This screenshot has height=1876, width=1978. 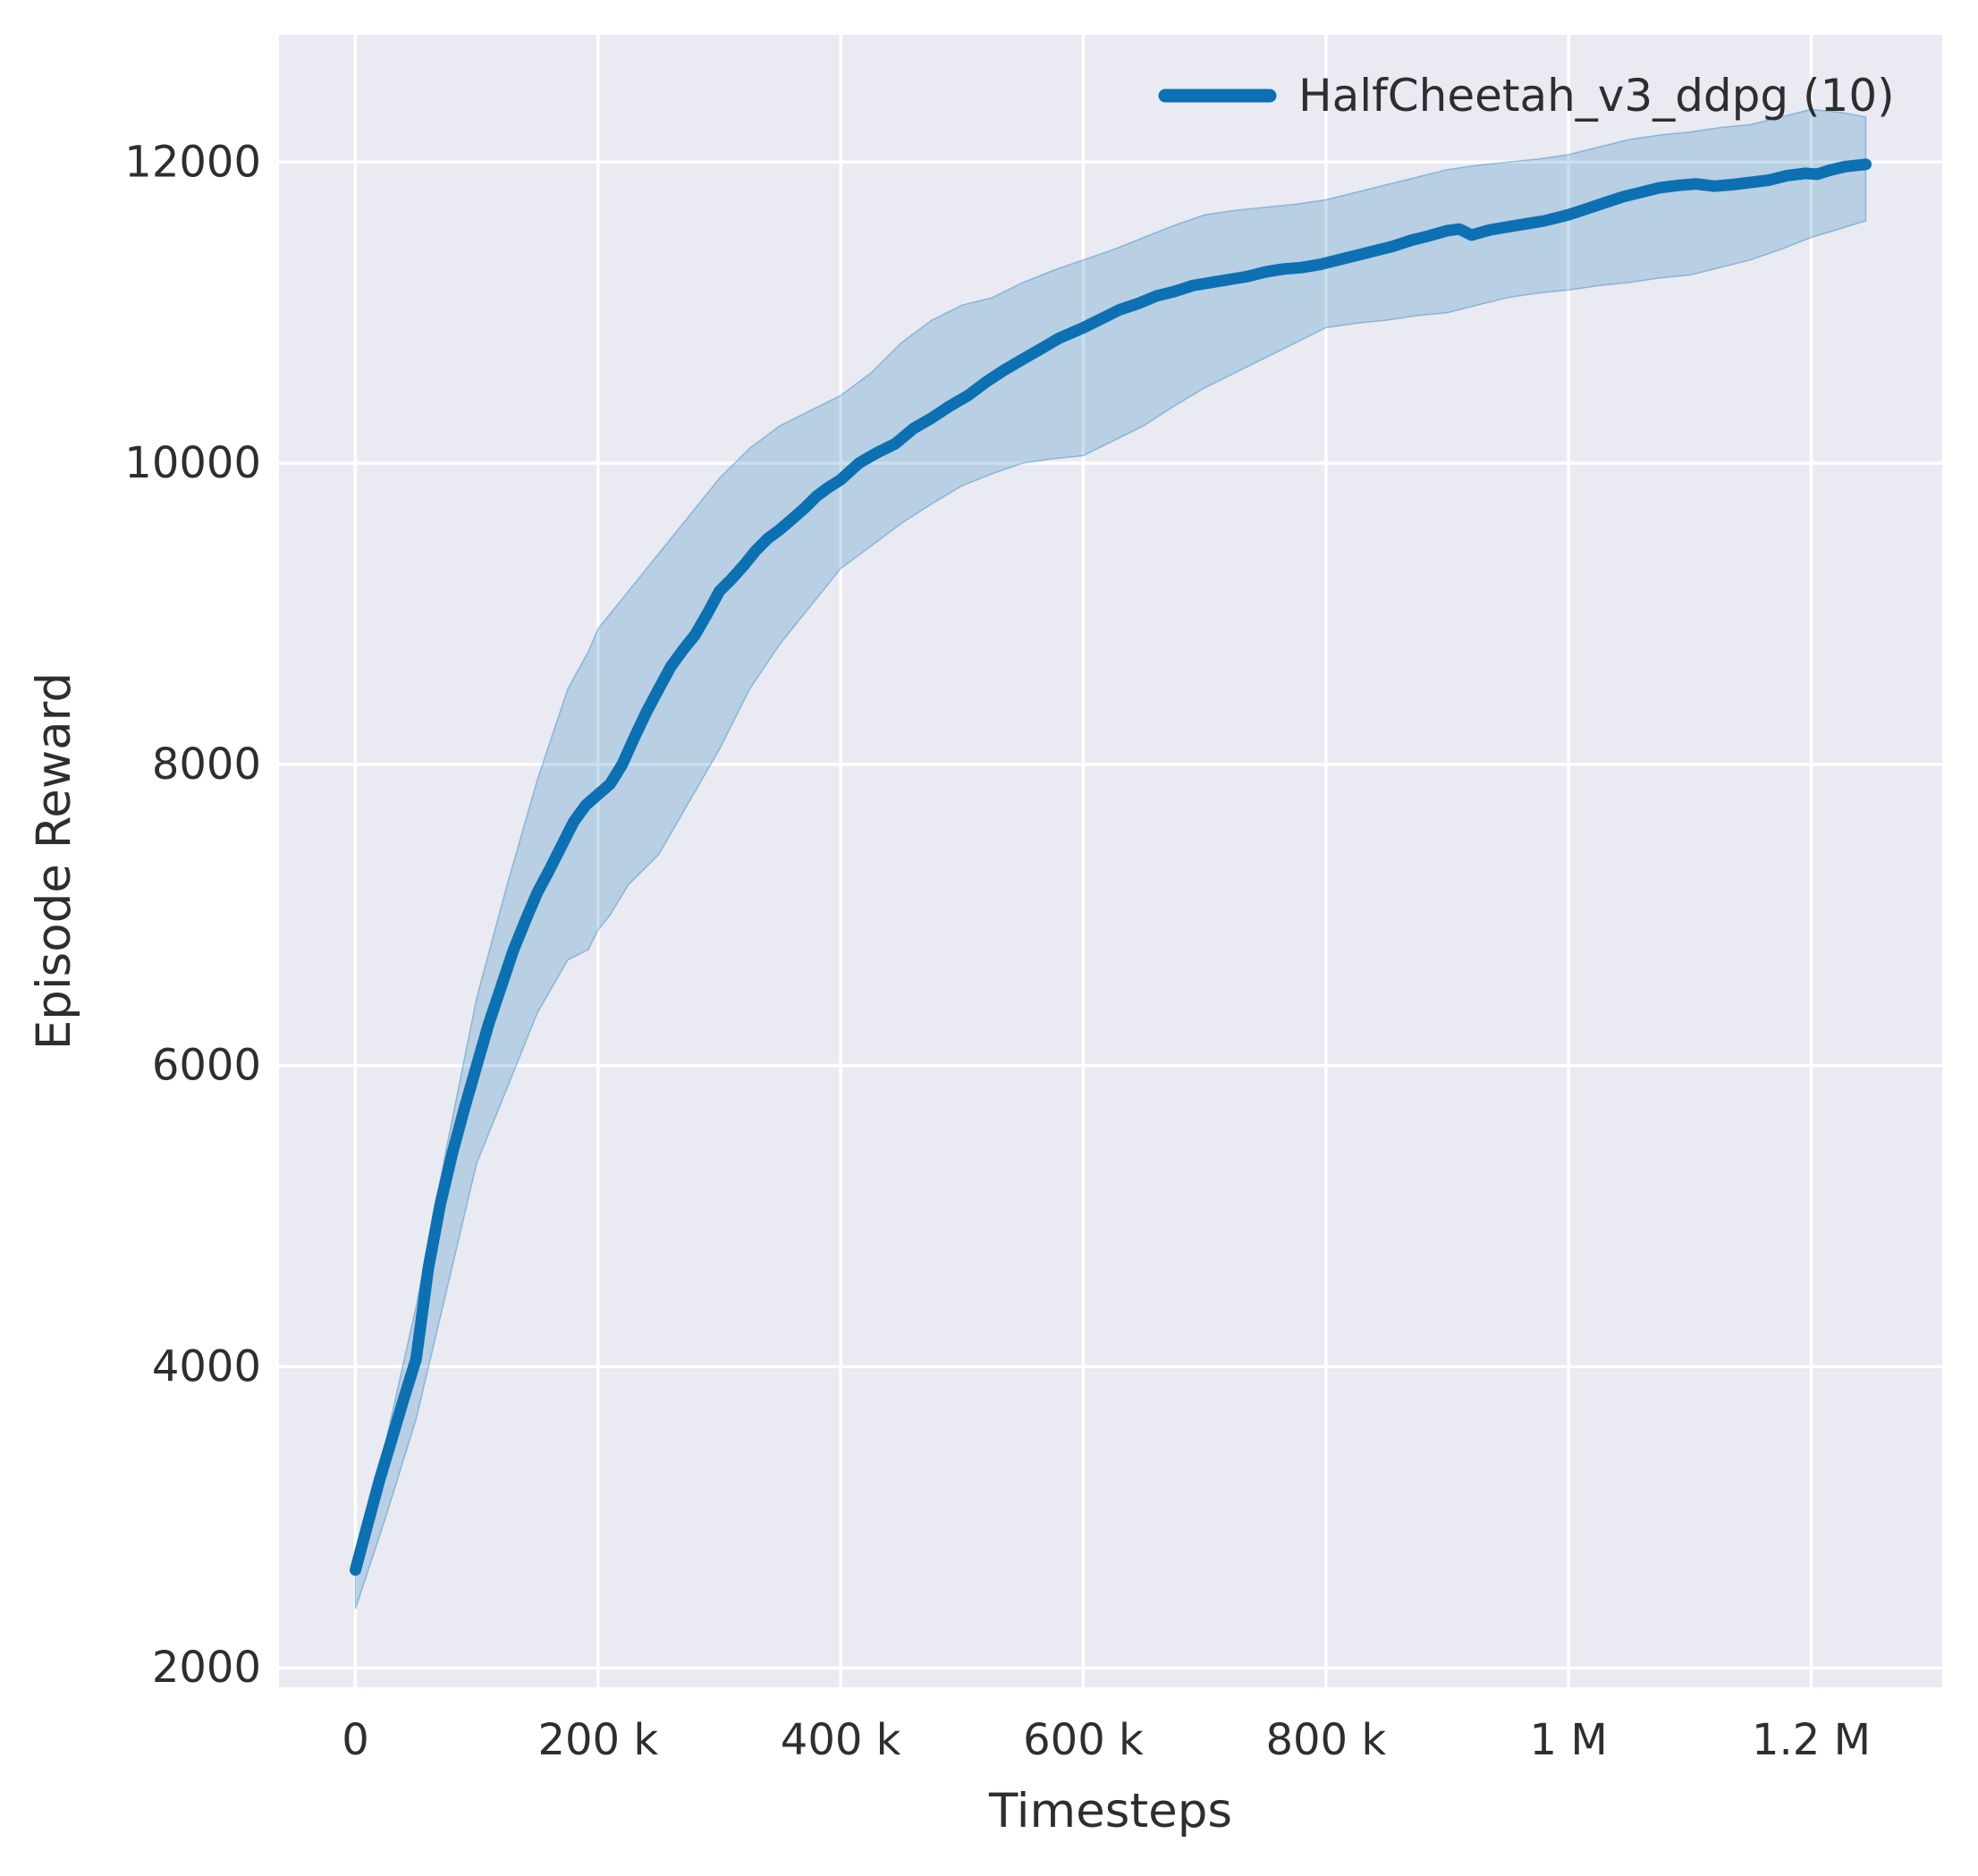 What do you see at coordinates (1811, 1740) in the screenshot?
I see `tick-label: 1.2 M` at bounding box center [1811, 1740].